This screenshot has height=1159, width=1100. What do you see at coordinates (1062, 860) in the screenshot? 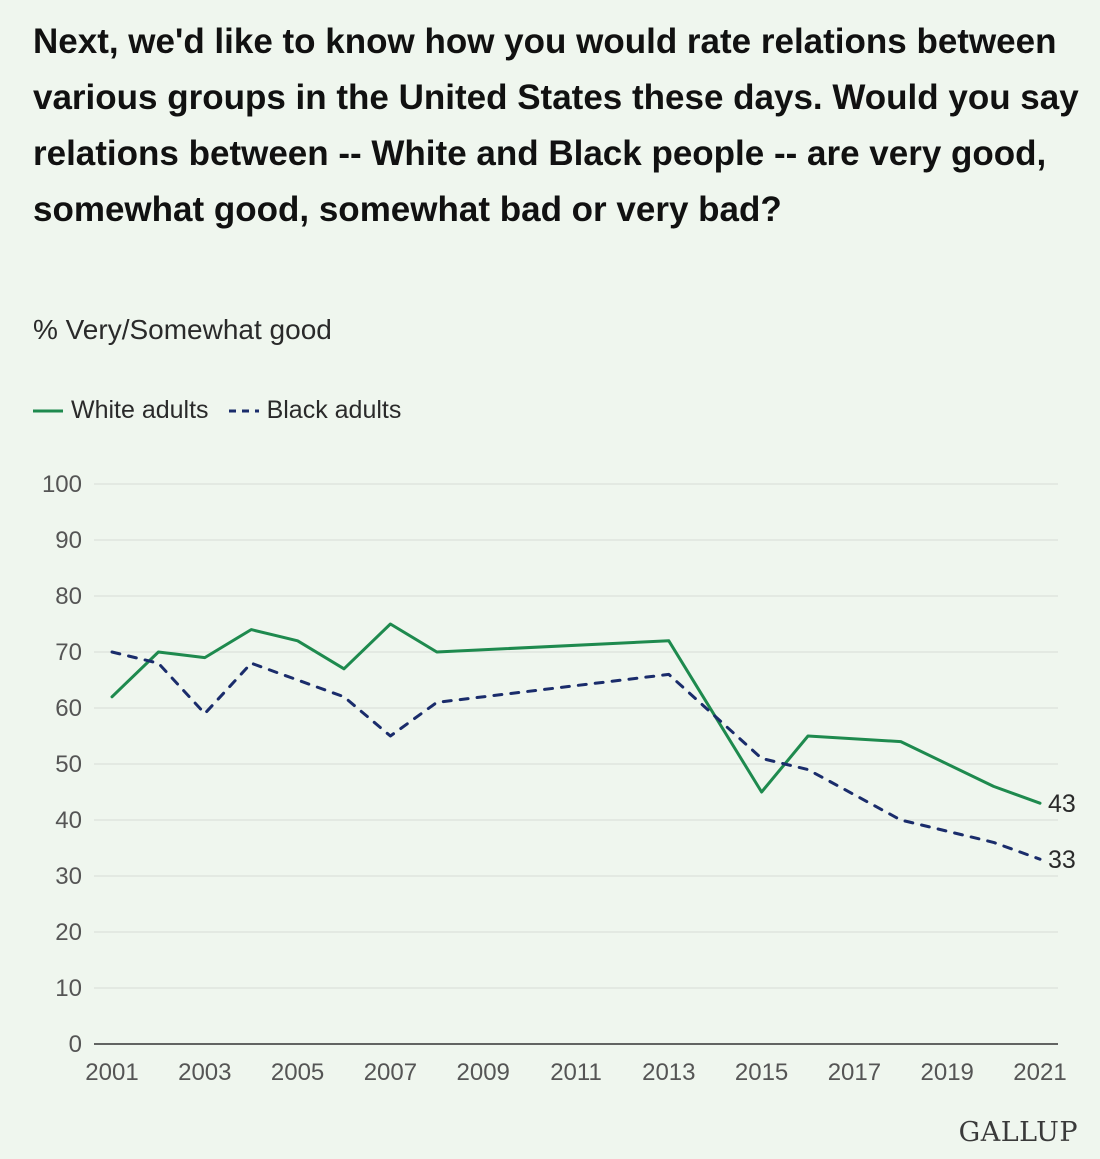
I see `end-label-black: 33` at bounding box center [1062, 860].